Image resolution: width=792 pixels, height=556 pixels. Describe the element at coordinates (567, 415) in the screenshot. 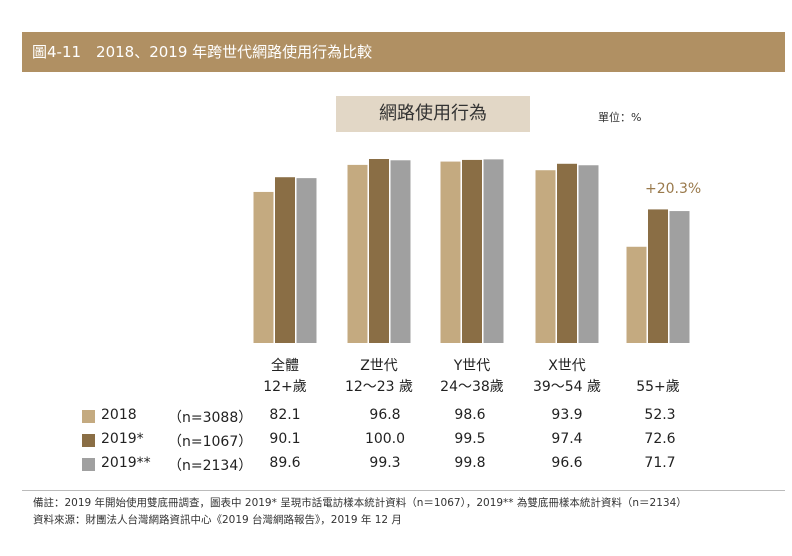

I see `value-cell: 93.9` at that location.